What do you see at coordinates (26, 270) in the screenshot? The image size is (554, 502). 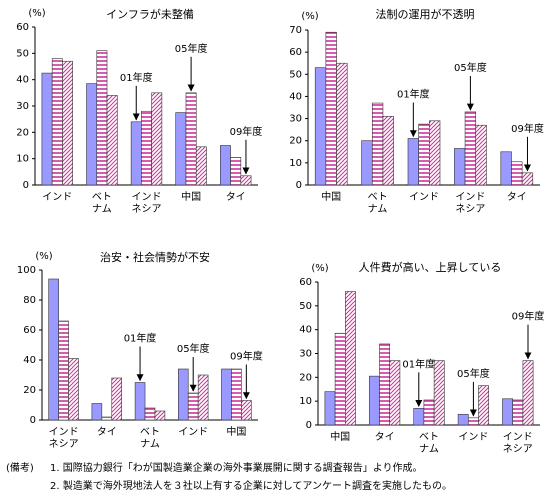 I see `y-tick-label: 100` at bounding box center [26, 270].